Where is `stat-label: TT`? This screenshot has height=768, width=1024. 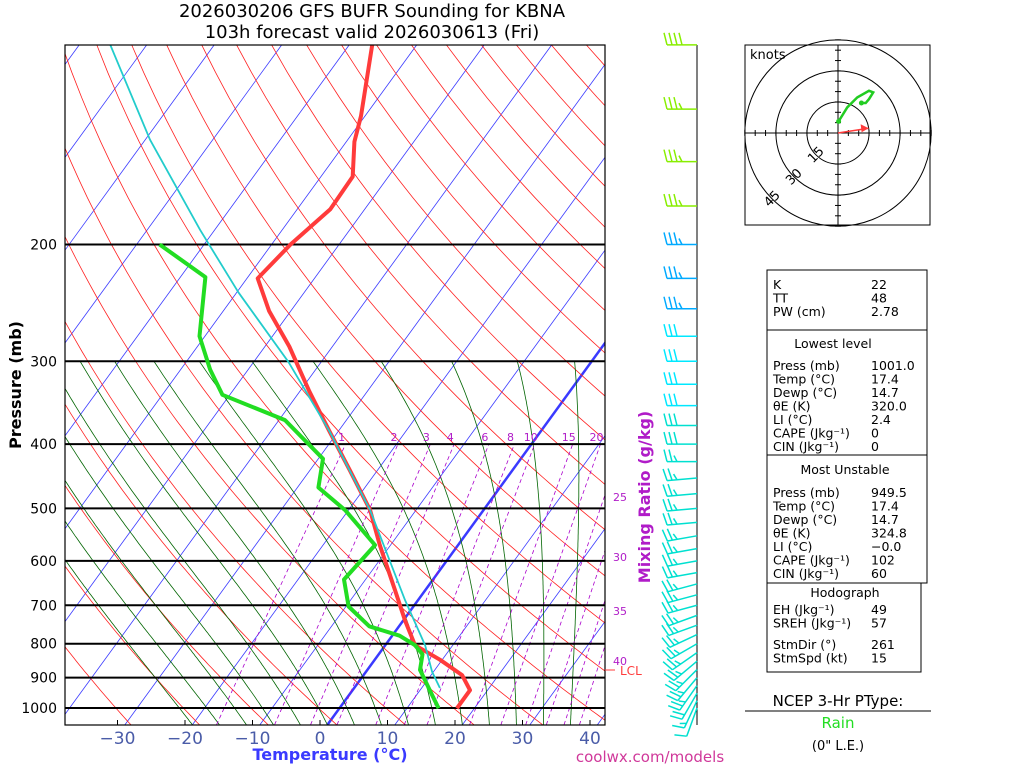
stat-label: TT is located at coordinates (780, 298).